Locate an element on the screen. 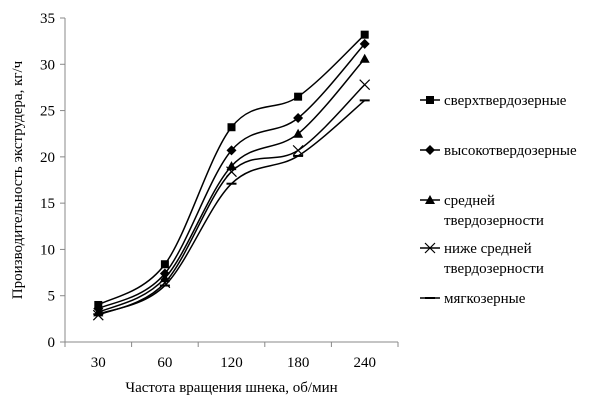 The width and height of the screenshot is (608, 397). y-tick-label: 30 is located at coordinates (47, 65).